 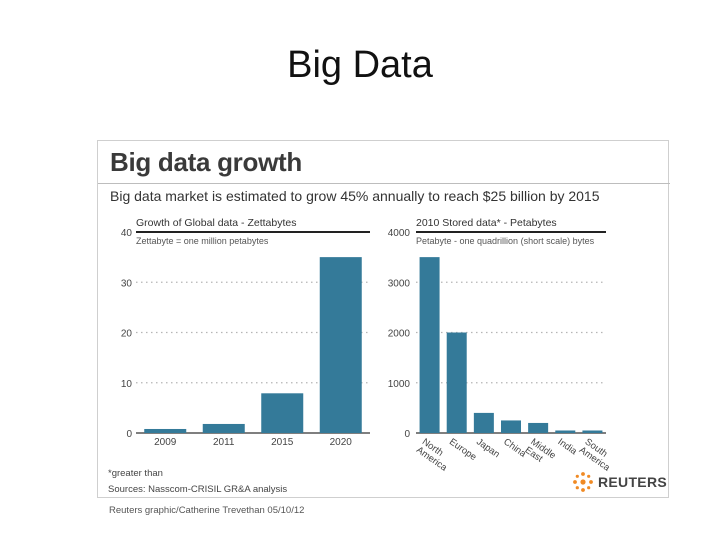 What do you see at coordinates (399, 334) in the screenshot?
I see `stored-data-ytick-label: 2000` at bounding box center [399, 334].